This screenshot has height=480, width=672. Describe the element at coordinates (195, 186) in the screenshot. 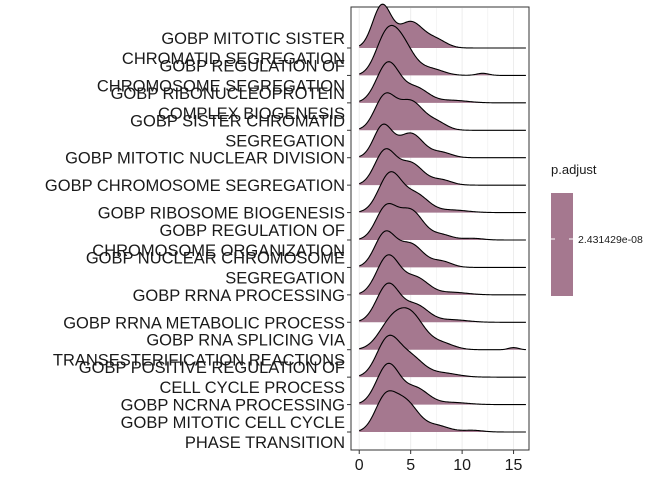

I see `y-axis-label: GOBP CHROMOSOME SEGREGATION` at that location.